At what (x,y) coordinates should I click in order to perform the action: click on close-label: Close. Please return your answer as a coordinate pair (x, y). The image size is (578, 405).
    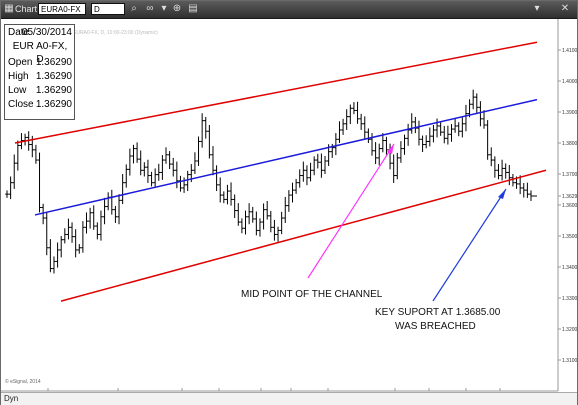
    Looking at the image, I should click on (21, 104).